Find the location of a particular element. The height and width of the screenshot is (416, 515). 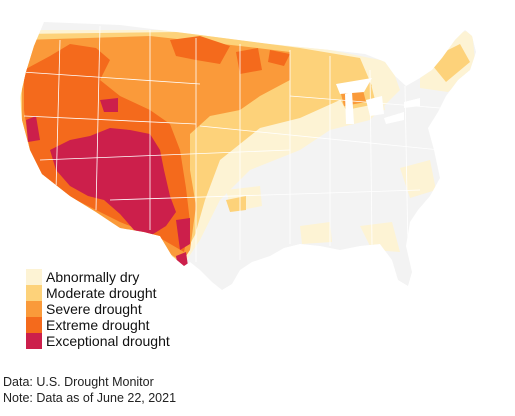

legend-item-abnormally-dry: Abnormally dry is located at coordinates (98, 277).